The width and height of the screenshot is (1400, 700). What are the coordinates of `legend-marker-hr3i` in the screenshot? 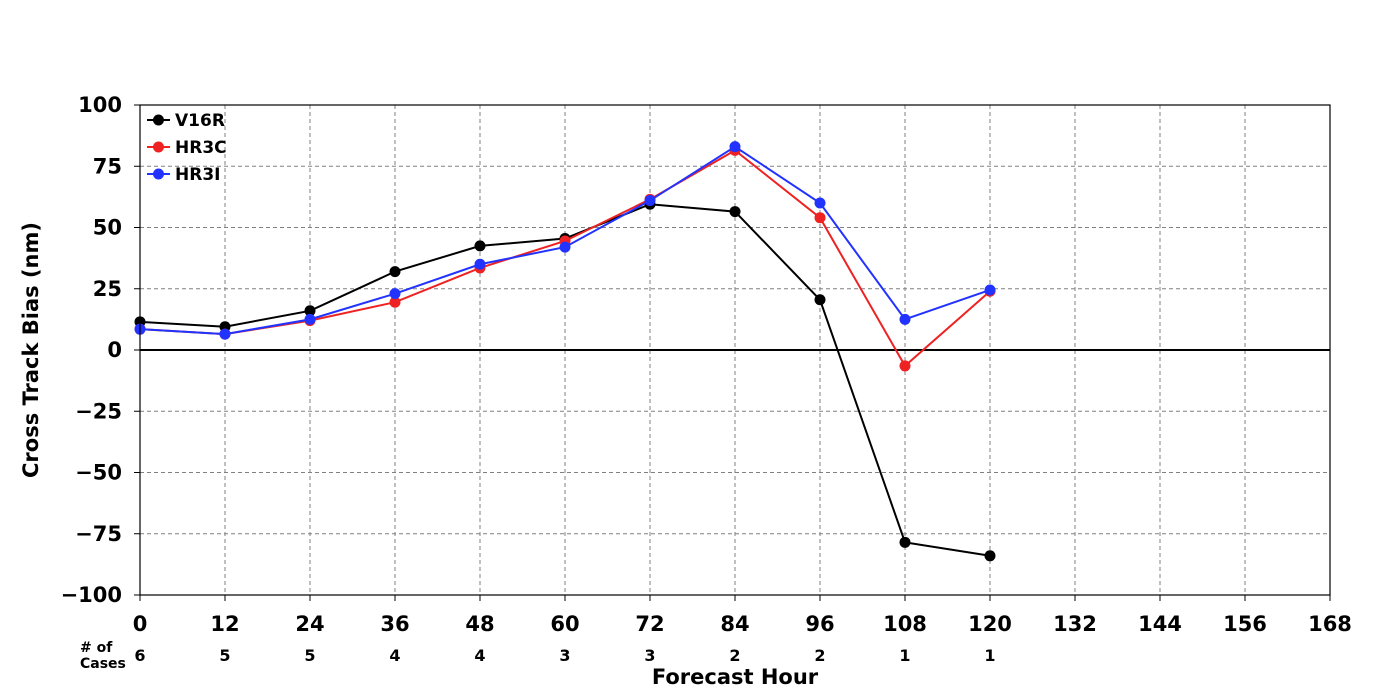 It's located at (158, 174).